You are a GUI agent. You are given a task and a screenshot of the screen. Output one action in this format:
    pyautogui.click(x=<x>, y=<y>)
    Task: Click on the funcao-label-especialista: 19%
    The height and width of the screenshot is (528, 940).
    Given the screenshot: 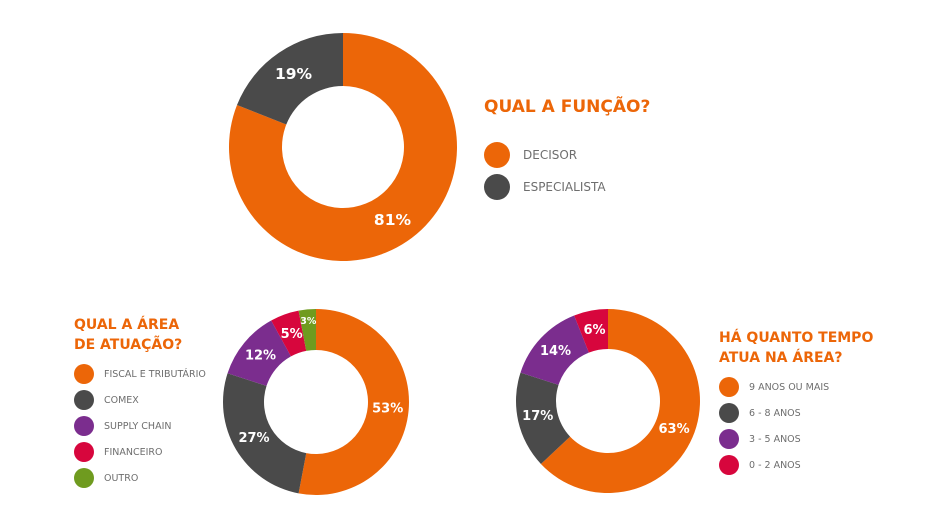 What is the action you would take?
    pyautogui.click(x=294, y=74)
    